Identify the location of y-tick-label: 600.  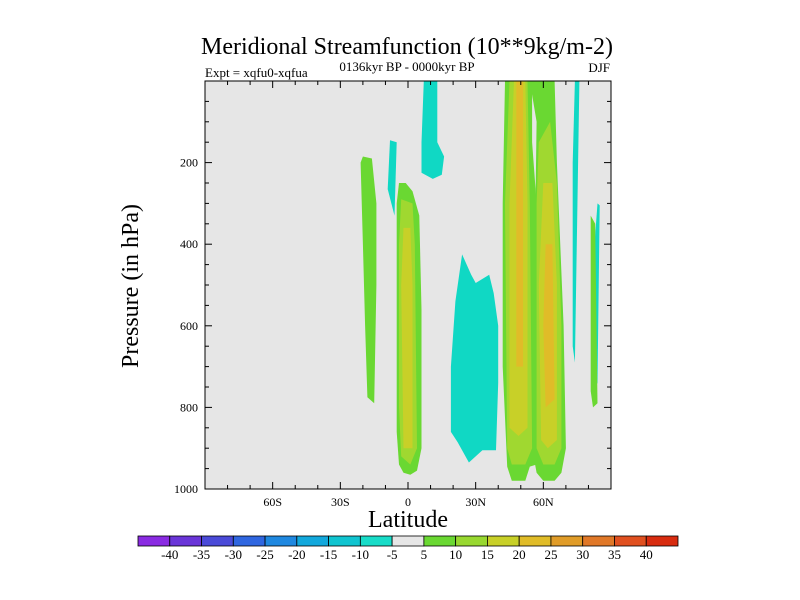
(189, 326).